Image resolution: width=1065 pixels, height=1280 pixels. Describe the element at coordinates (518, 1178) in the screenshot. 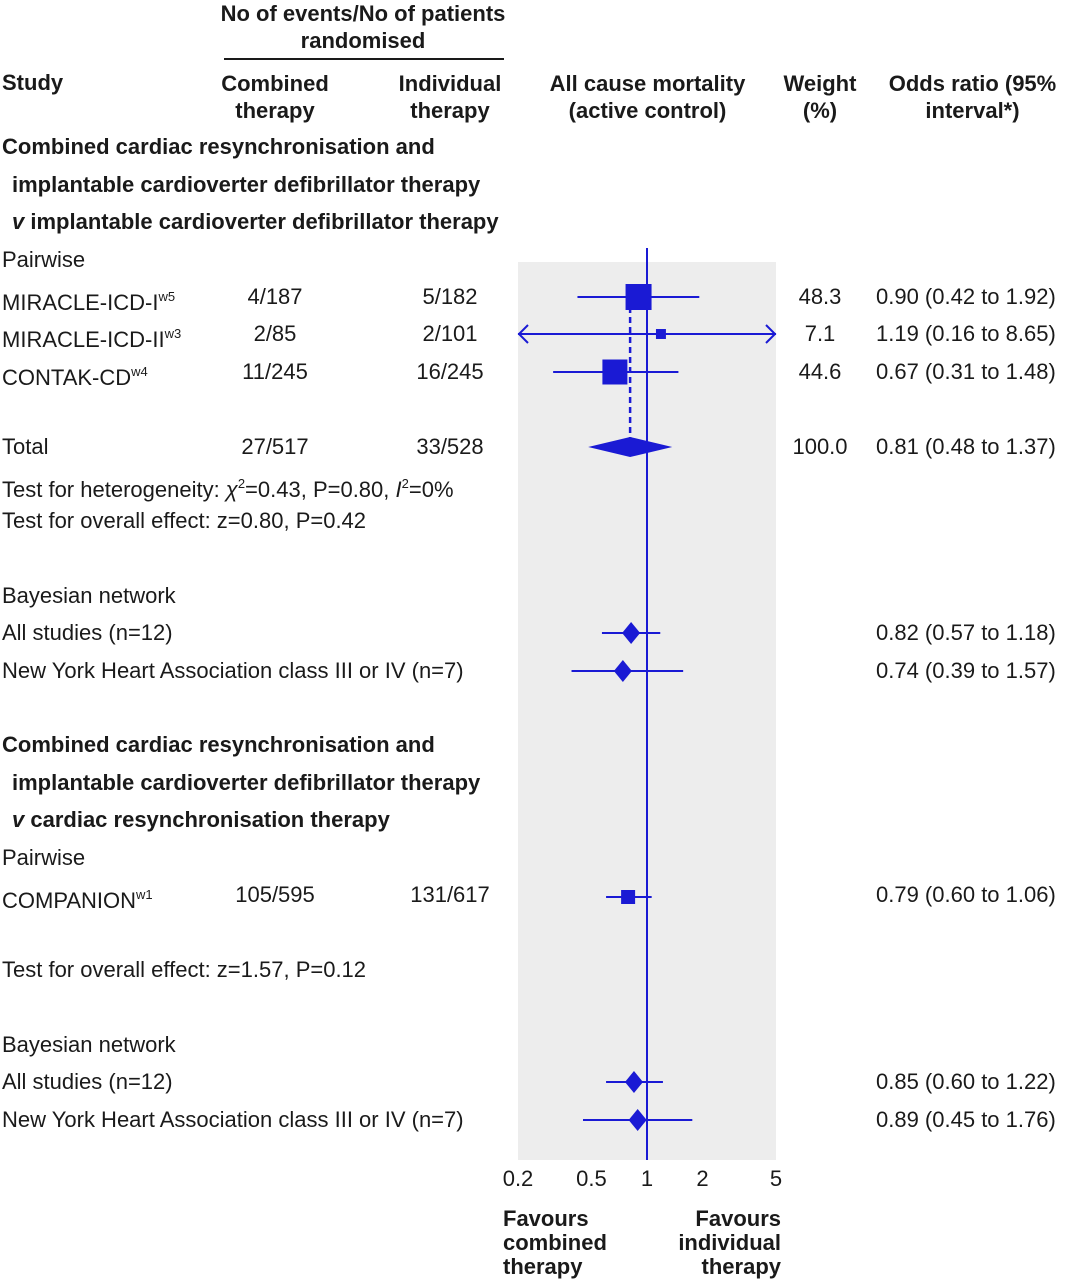

I see `x-tick-label: 0.2` at that location.